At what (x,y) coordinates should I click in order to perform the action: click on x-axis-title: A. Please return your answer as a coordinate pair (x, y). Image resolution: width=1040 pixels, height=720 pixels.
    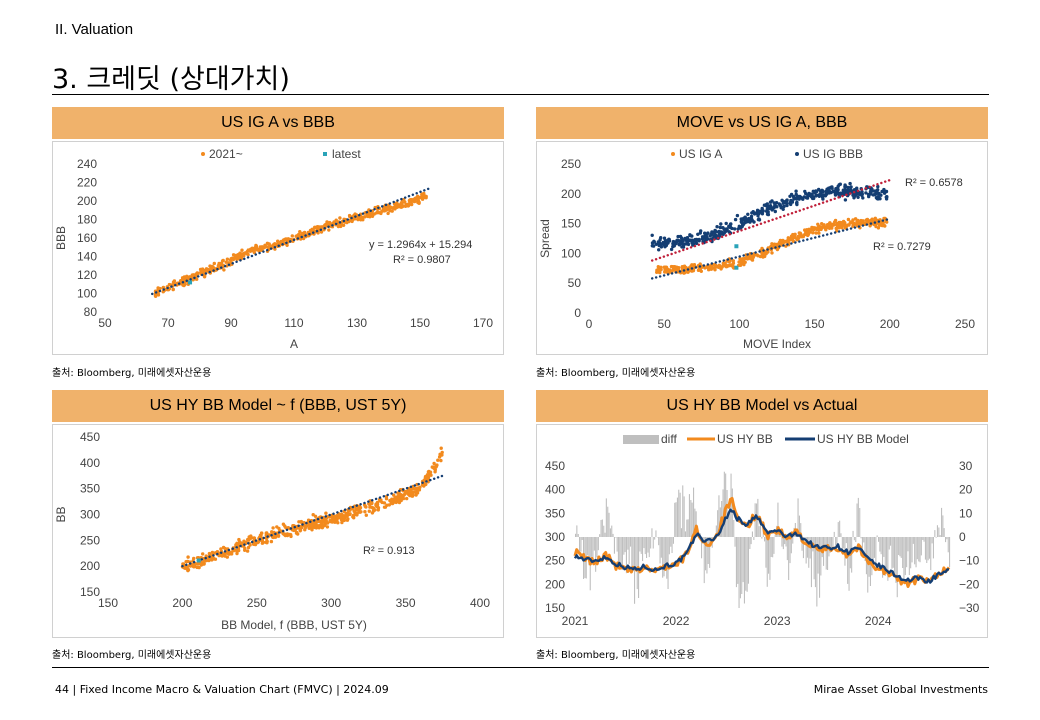
    Looking at the image, I should click on (294, 344).